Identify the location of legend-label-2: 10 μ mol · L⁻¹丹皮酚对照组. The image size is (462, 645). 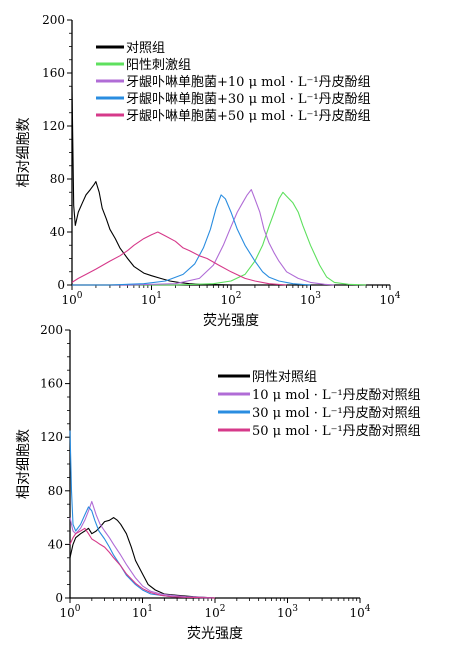
(336, 395).